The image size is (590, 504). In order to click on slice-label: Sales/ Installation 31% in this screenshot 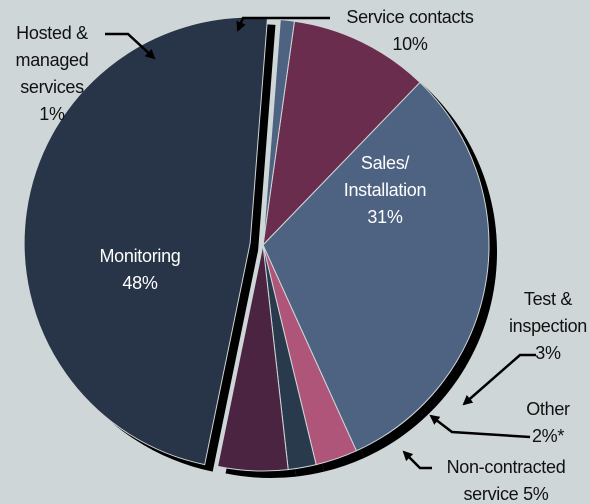, I will do `click(385, 190)`.